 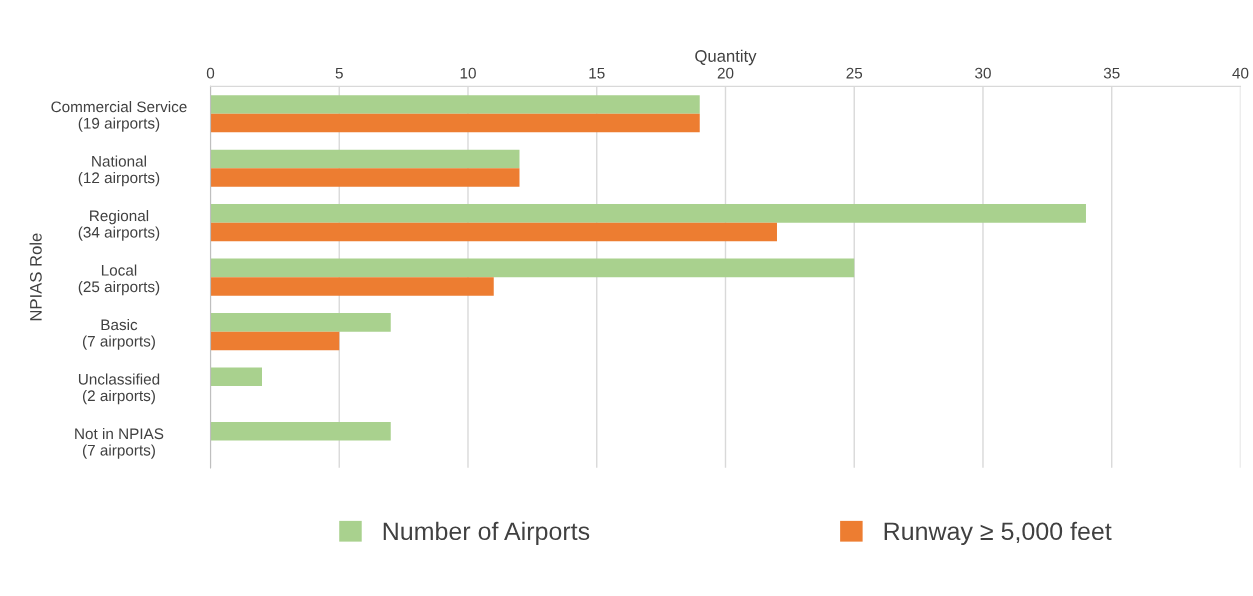 I want to click on y-axis-title: NPIAS Role, so click(x=35, y=277).